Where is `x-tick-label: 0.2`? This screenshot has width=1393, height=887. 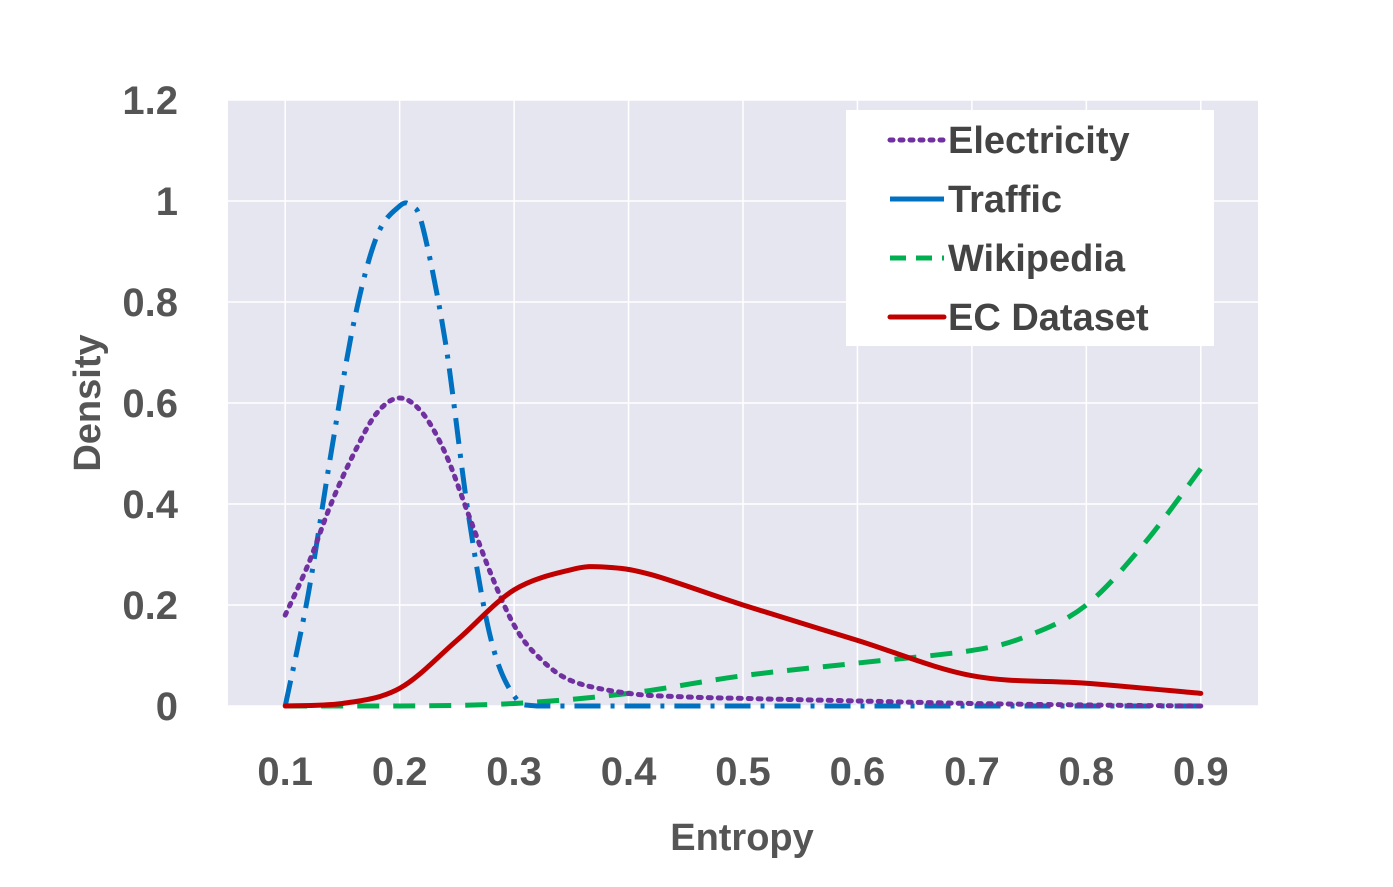 x-tick-label: 0.2 is located at coordinates (400, 772).